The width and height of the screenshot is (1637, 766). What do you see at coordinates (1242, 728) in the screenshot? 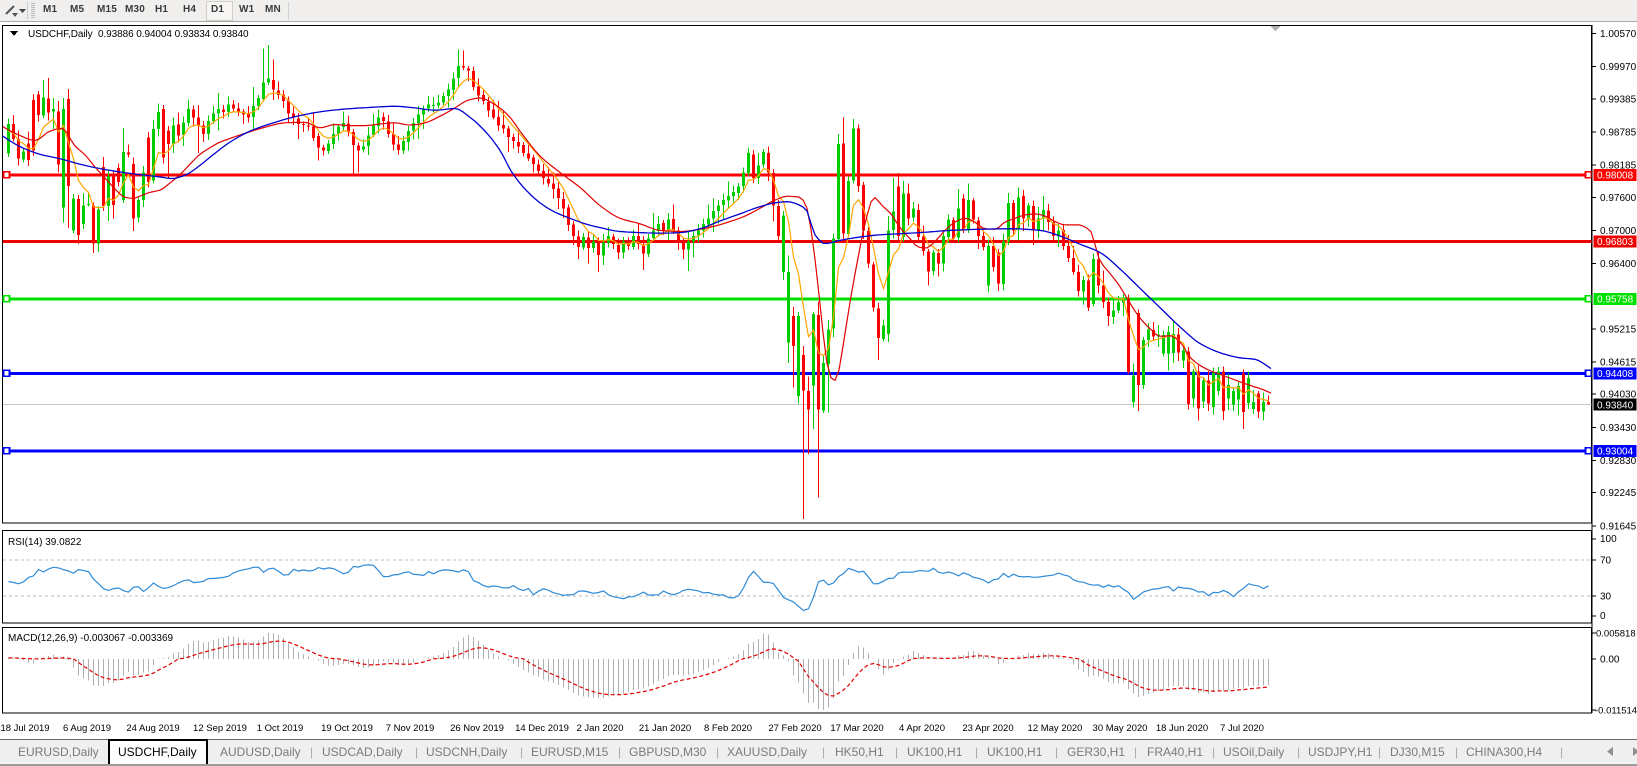
I see `svg-text: 7 Jul 2020` at bounding box center [1242, 728].